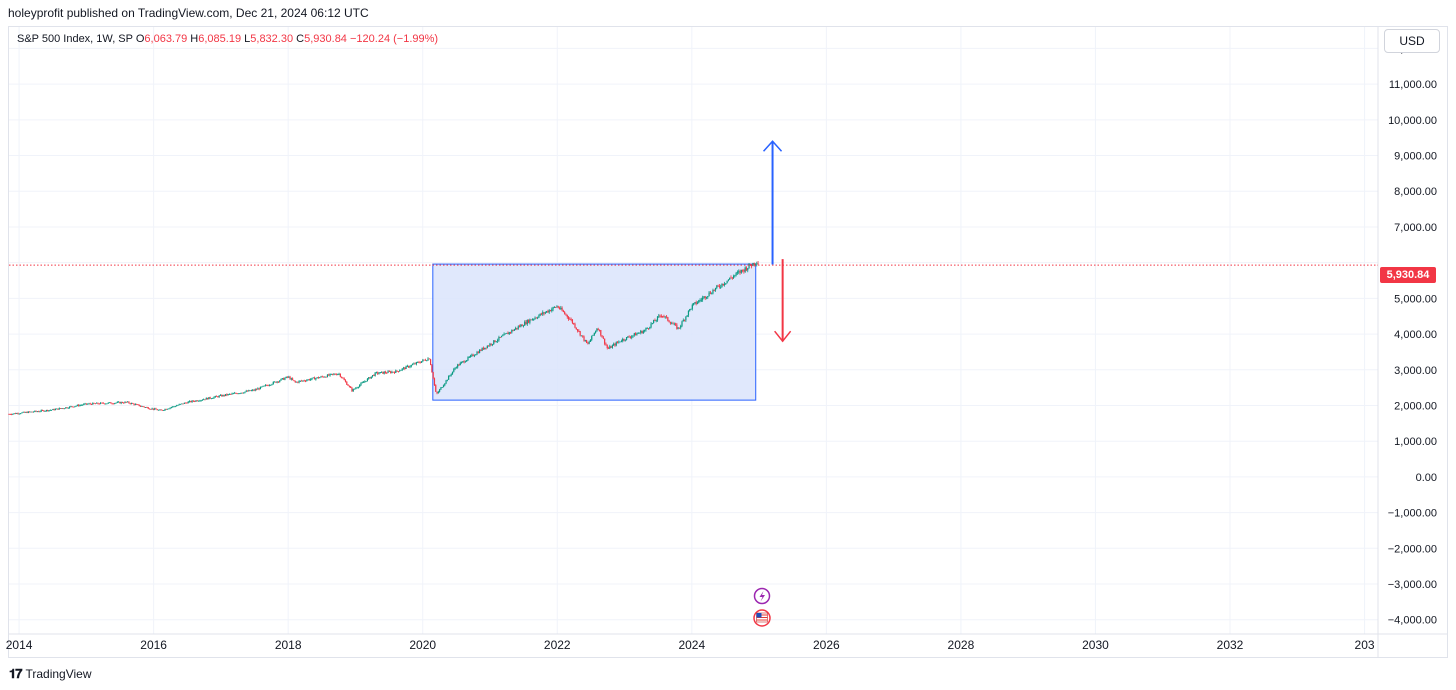  I want to click on tradingview-logo: 𝟏𝟕 TradingView, so click(50, 674).